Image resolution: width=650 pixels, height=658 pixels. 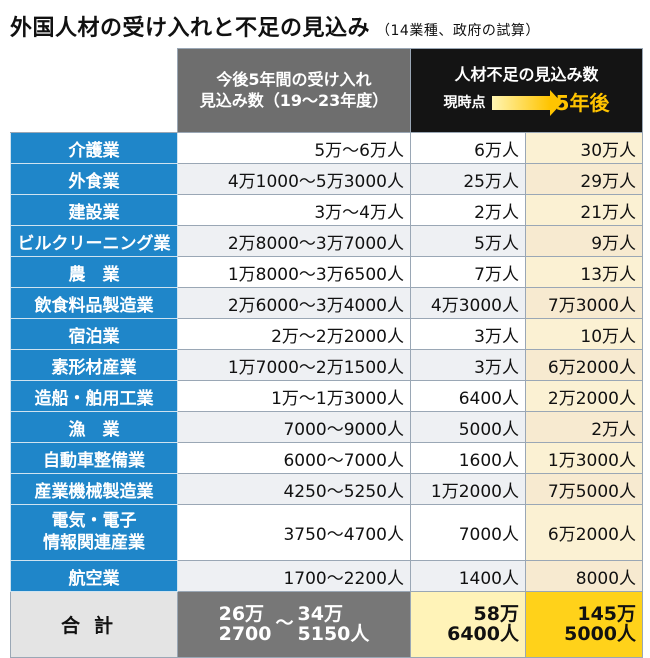 What do you see at coordinates (468, 241) in the screenshot?
I see `shortage-now-cell: 5万人` at bounding box center [468, 241].